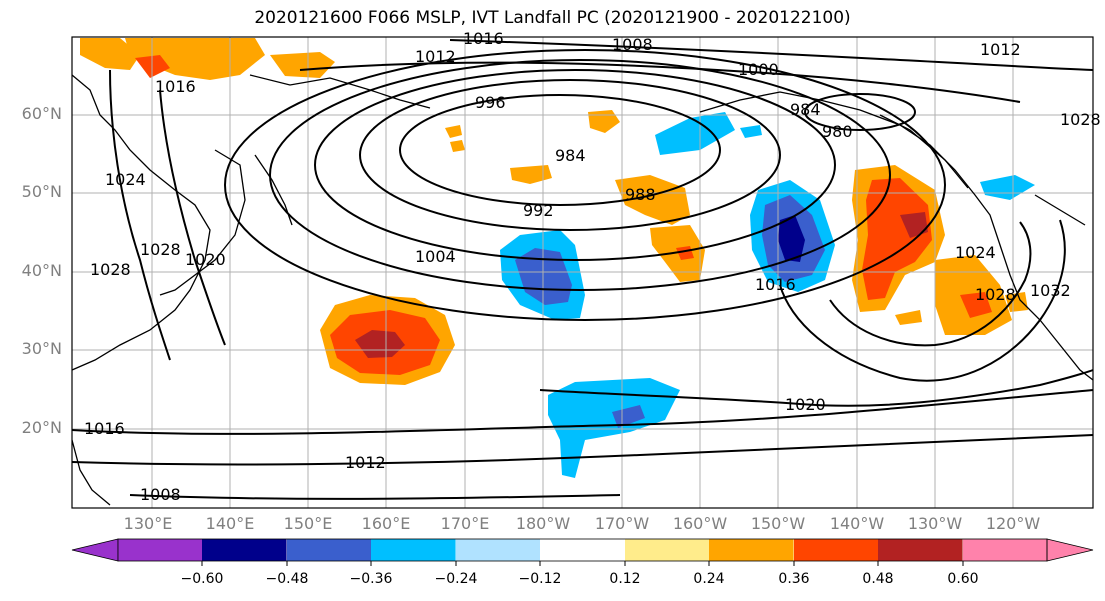 The width and height of the screenshot is (1105, 601). What do you see at coordinates (456, 579) in the screenshot?
I see `colorbar-tick-label: −0.24` at bounding box center [456, 579].